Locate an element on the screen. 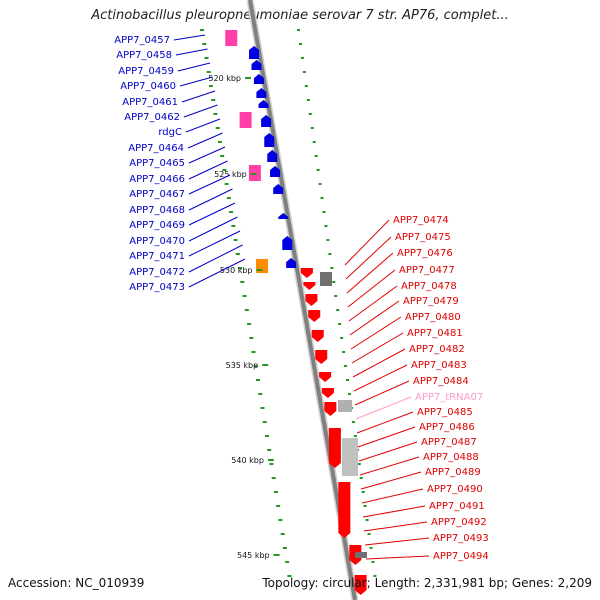 The image size is (600, 600). accession-text: Accession: NC_010939 is located at coordinates (76, 583).